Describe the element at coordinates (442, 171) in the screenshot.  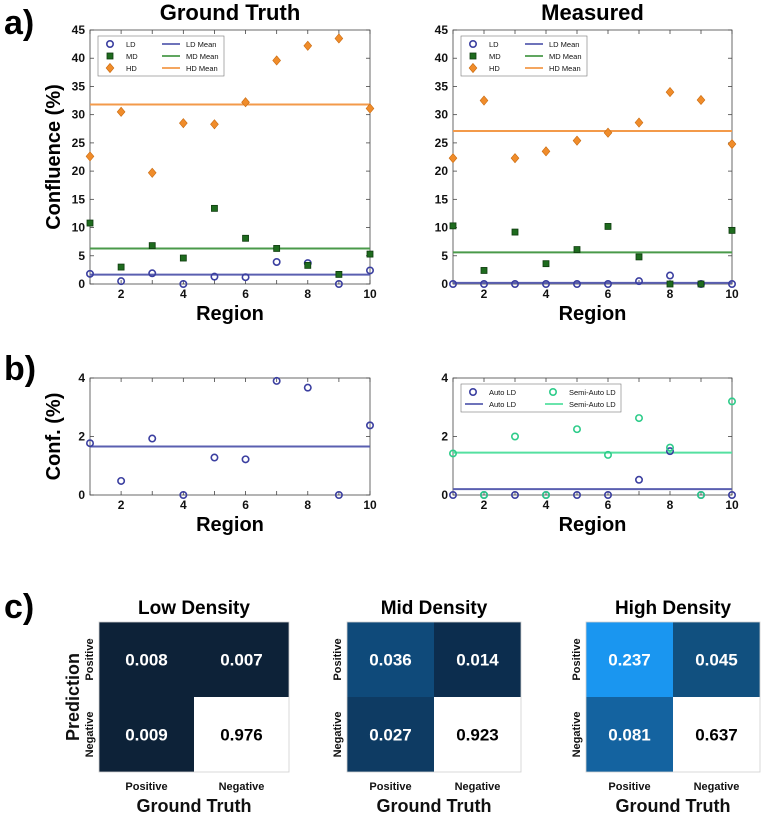
I see `y-tick-label: 20` at that location.